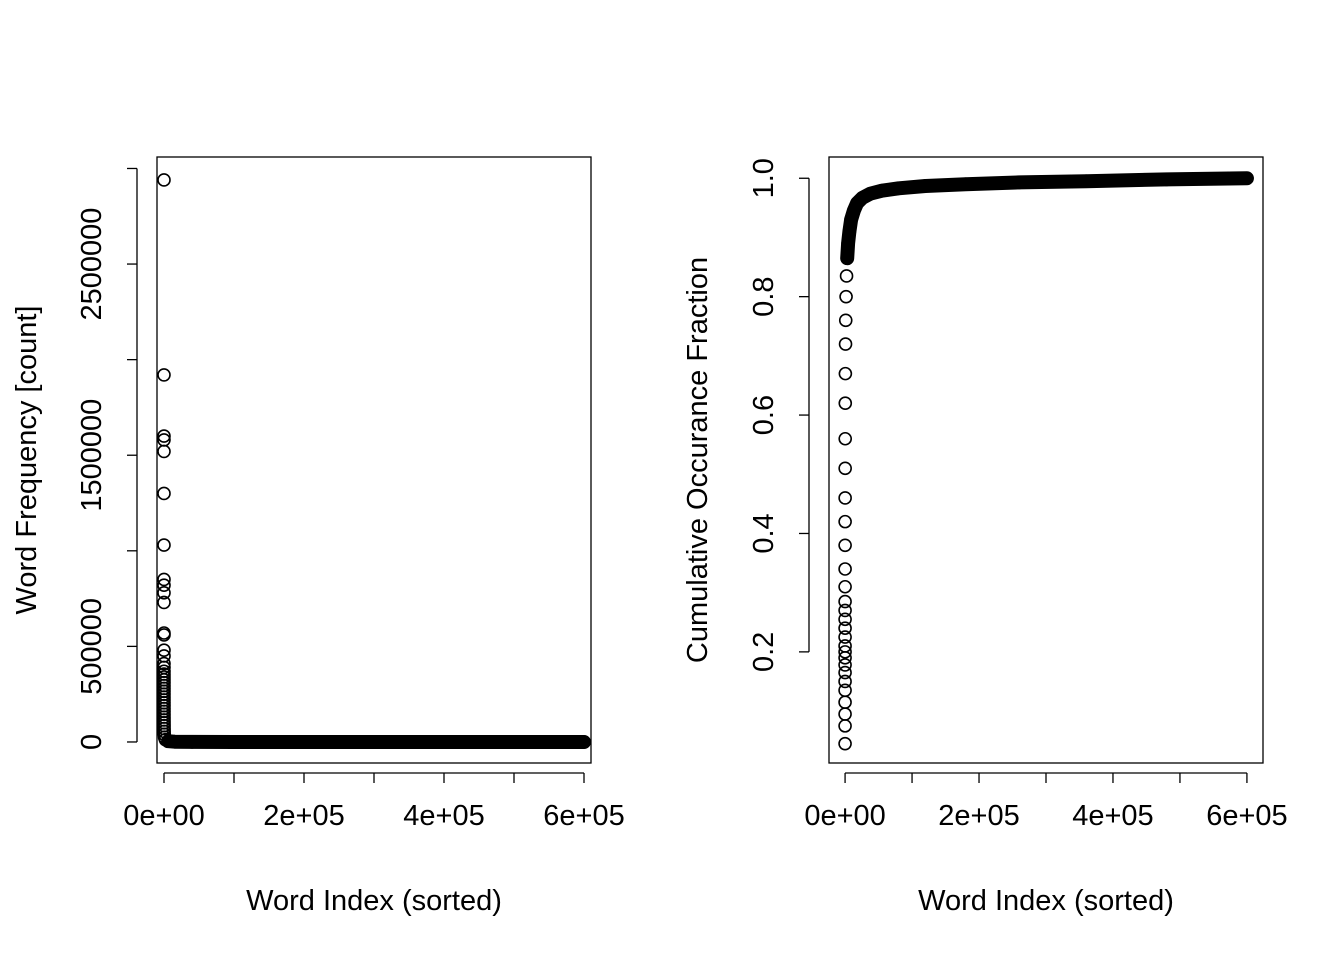  What do you see at coordinates (92, 742) in the screenshot?
I see `y-tick-label: 0` at bounding box center [92, 742].